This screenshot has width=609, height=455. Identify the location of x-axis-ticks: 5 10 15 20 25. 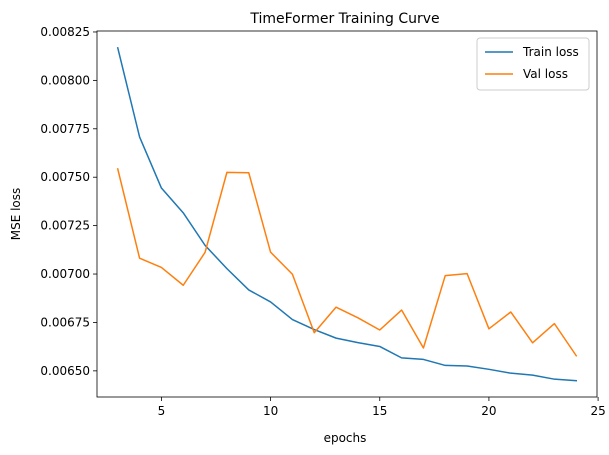
(382, 407).